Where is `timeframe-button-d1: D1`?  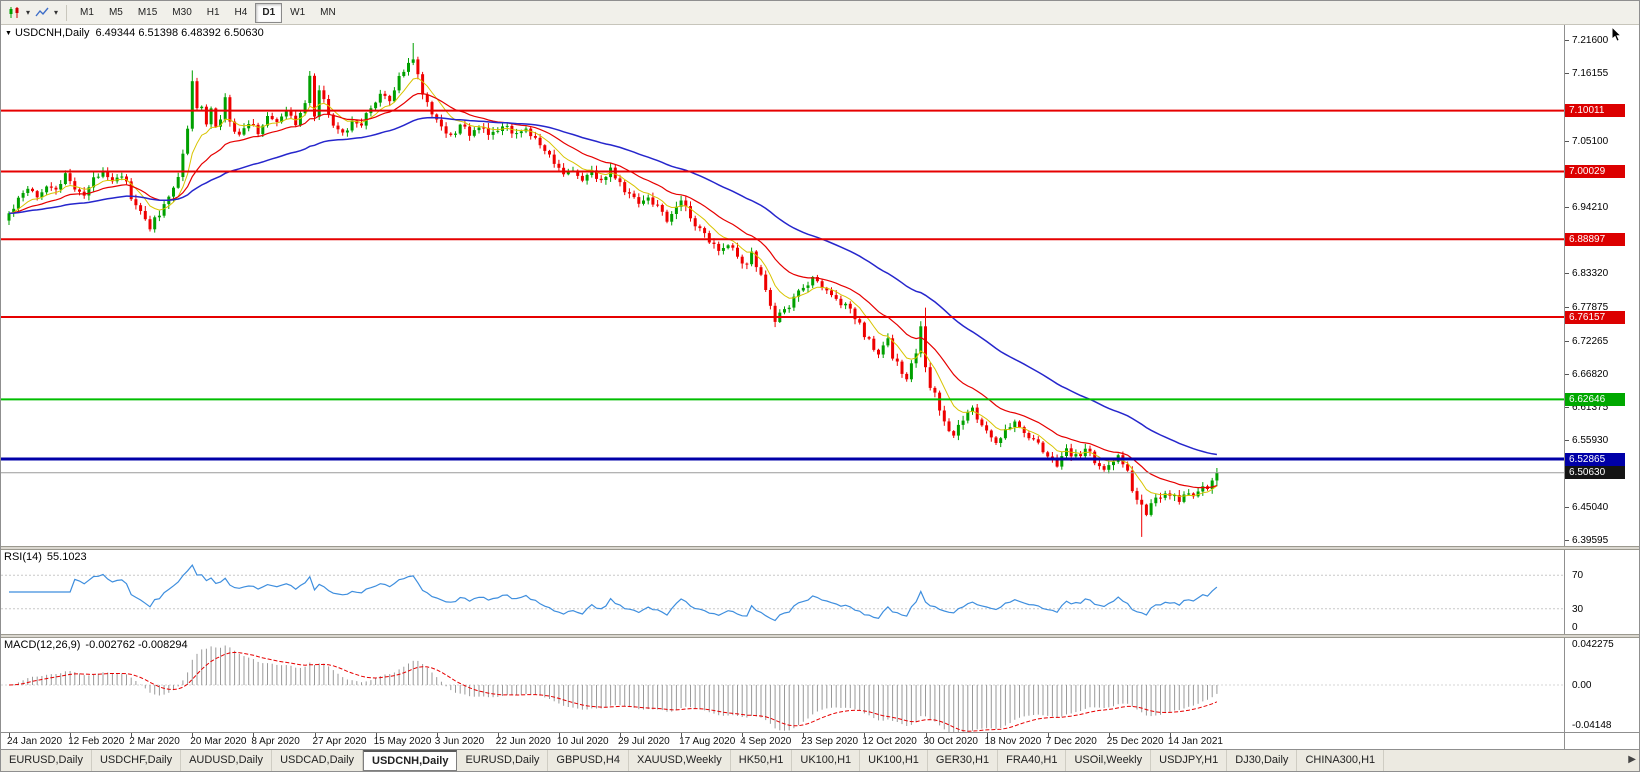
timeframe-button-d1: D1 is located at coordinates (269, 12).